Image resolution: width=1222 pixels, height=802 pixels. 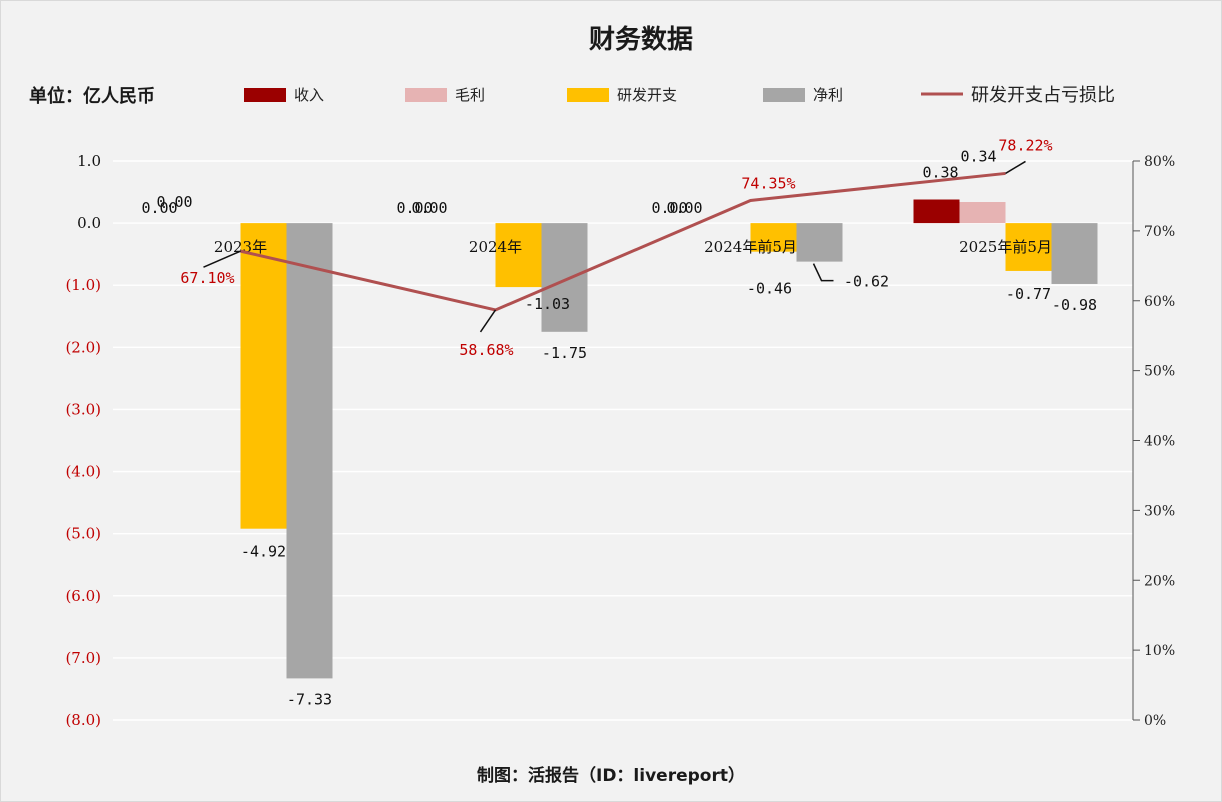 I want to click on line-layer, so click(x=623, y=241).